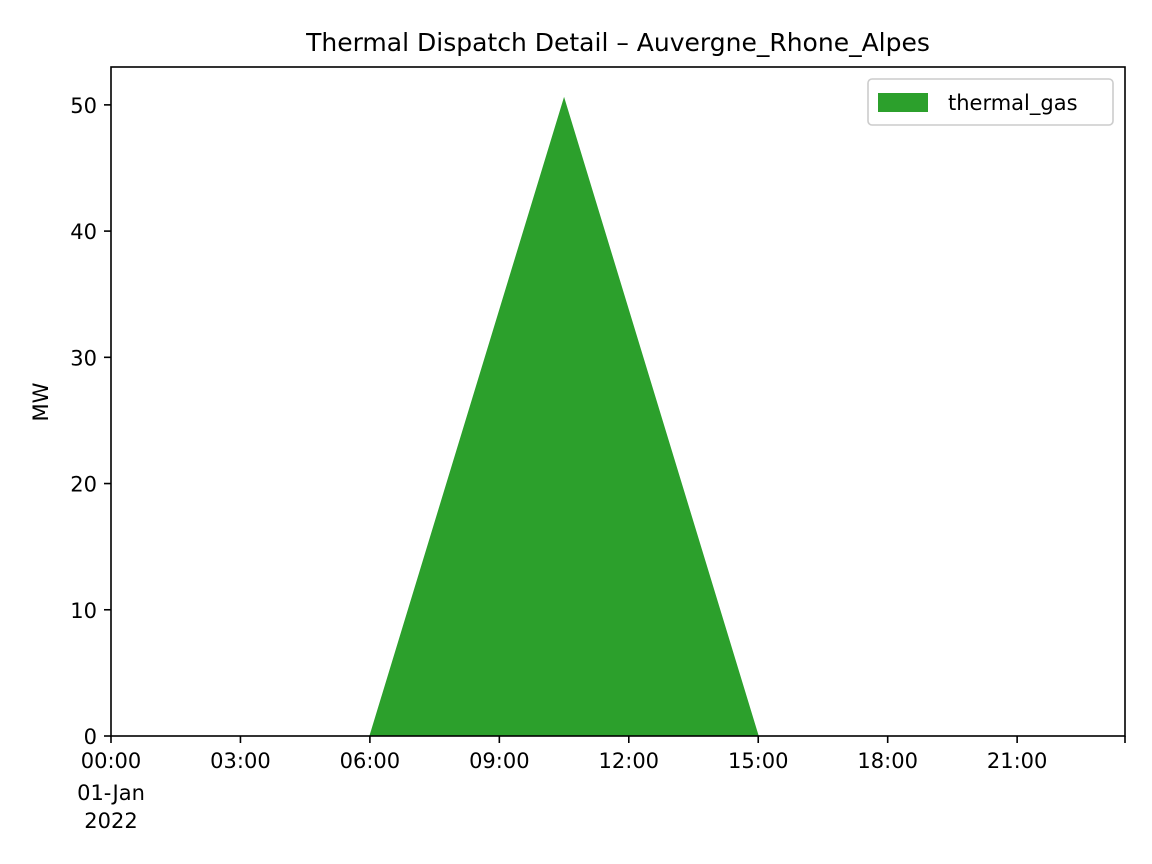  Describe the element at coordinates (83, 485) in the screenshot. I see `y-tick-label: 20` at that location.